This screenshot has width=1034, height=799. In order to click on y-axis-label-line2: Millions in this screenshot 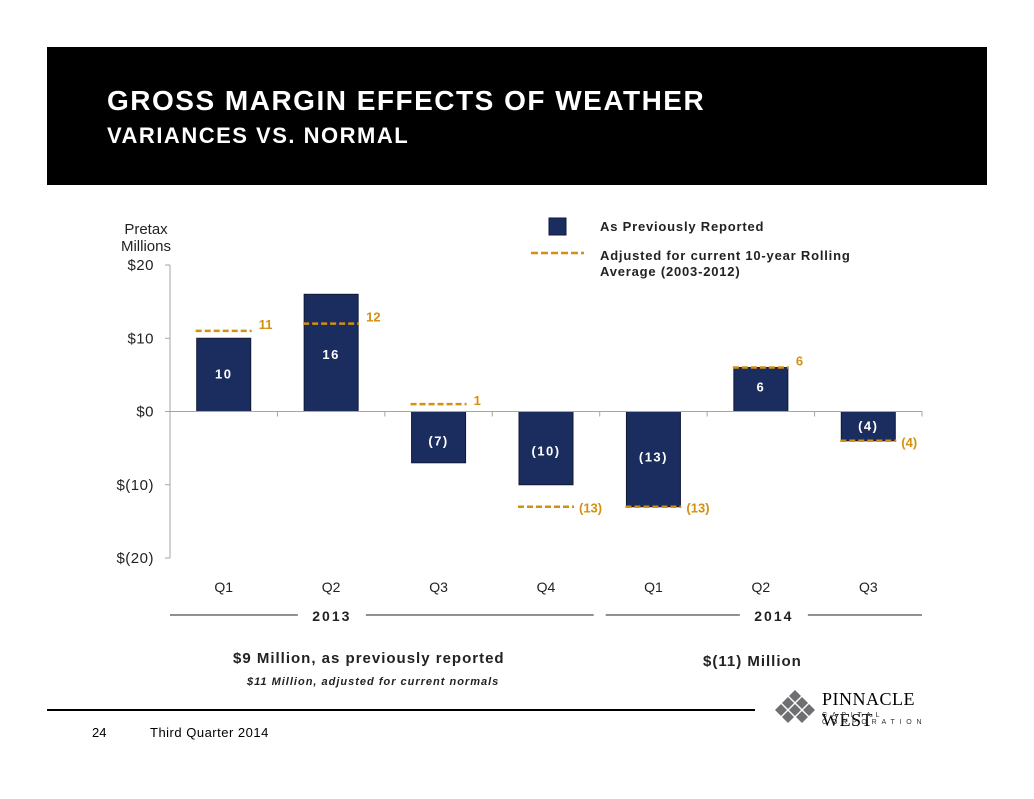, I will do `click(146, 246)`.